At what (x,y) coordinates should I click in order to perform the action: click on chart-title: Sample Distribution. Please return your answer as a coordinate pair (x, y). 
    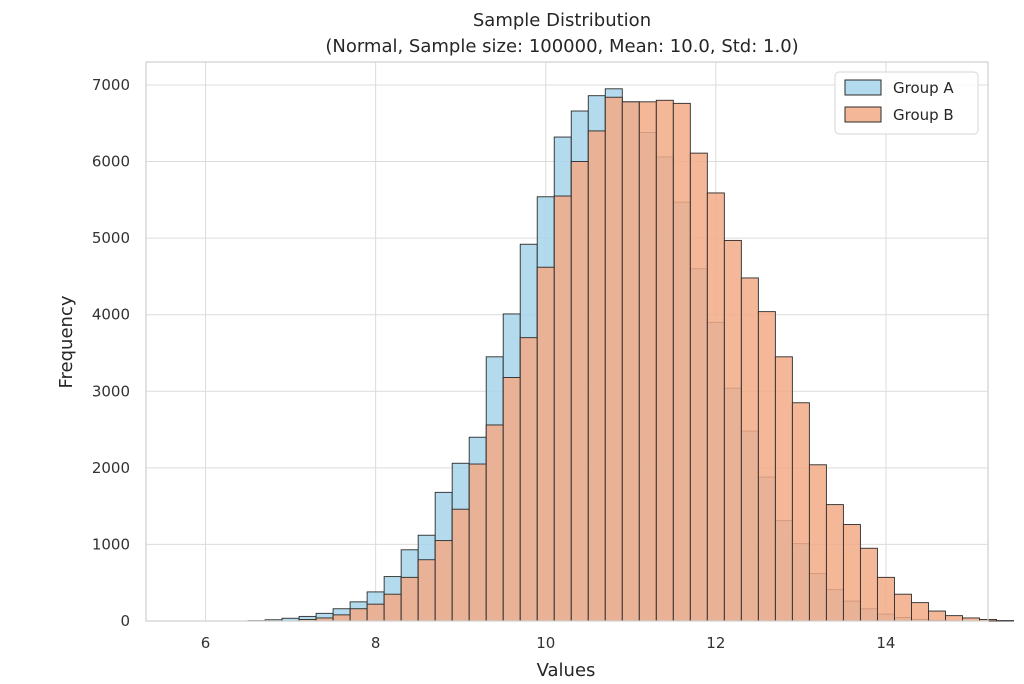
    Looking at the image, I should click on (562, 20).